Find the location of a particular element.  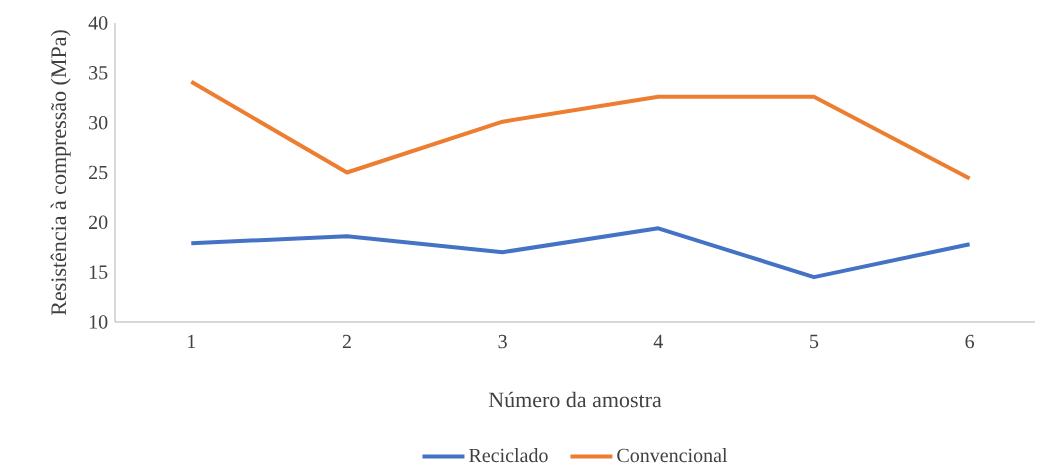

y-tick-label: 20 is located at coordinates (98, 222).